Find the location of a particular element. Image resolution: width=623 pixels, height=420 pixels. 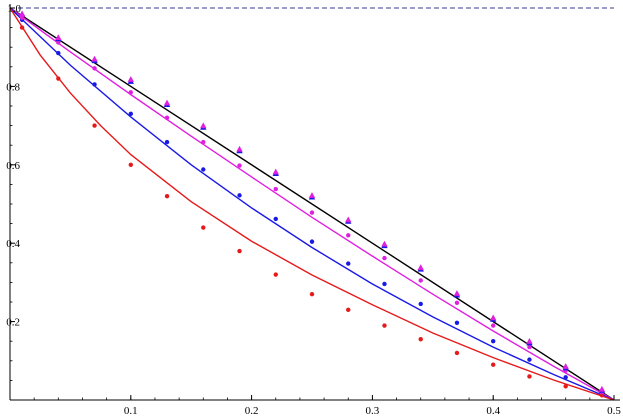

x-tick-label: 0.5 is located at coordinates (614, 411).